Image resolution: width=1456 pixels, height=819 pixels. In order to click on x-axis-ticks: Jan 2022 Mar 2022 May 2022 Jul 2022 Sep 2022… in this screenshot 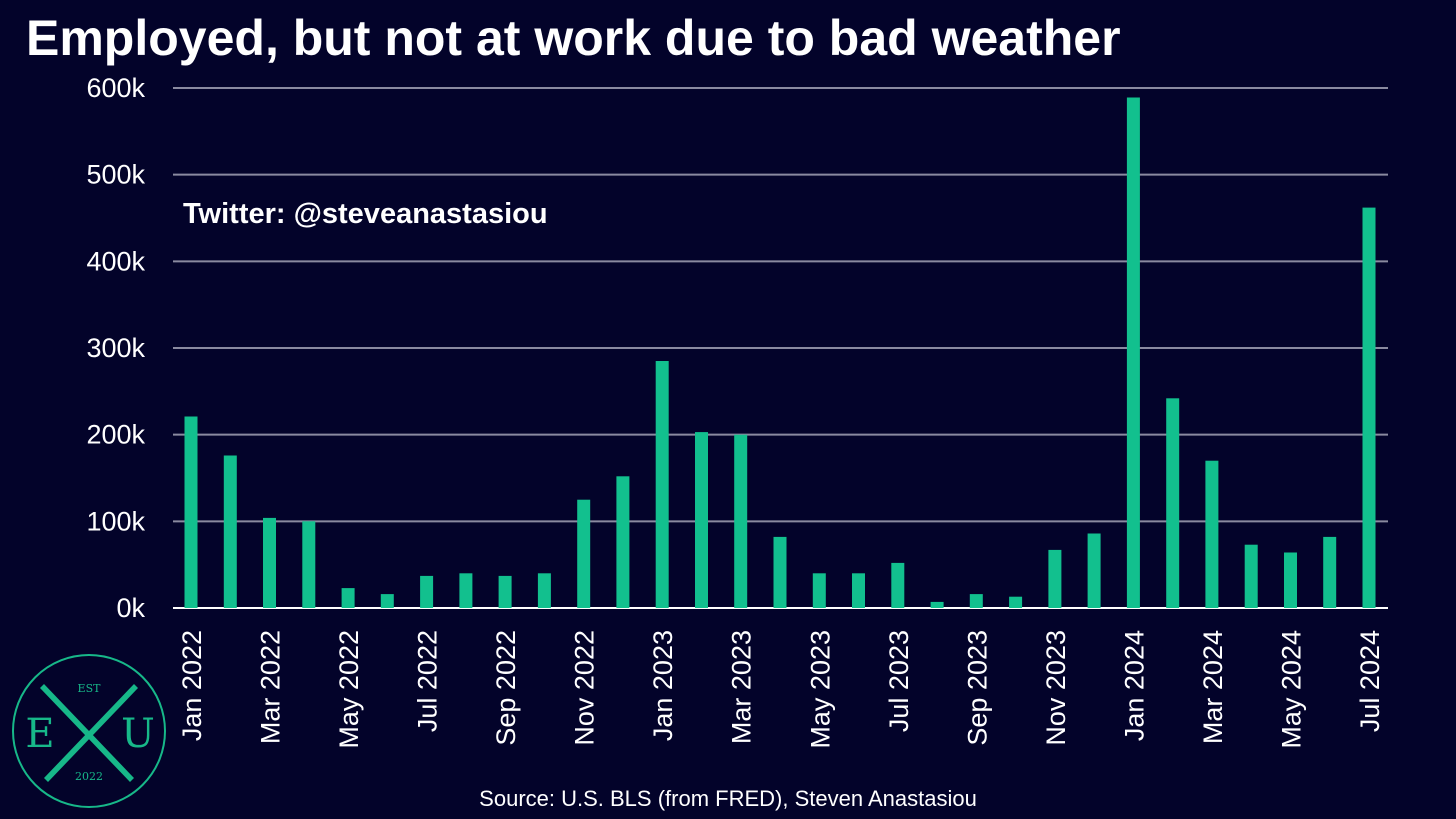, I will do `click(781, 689)`.